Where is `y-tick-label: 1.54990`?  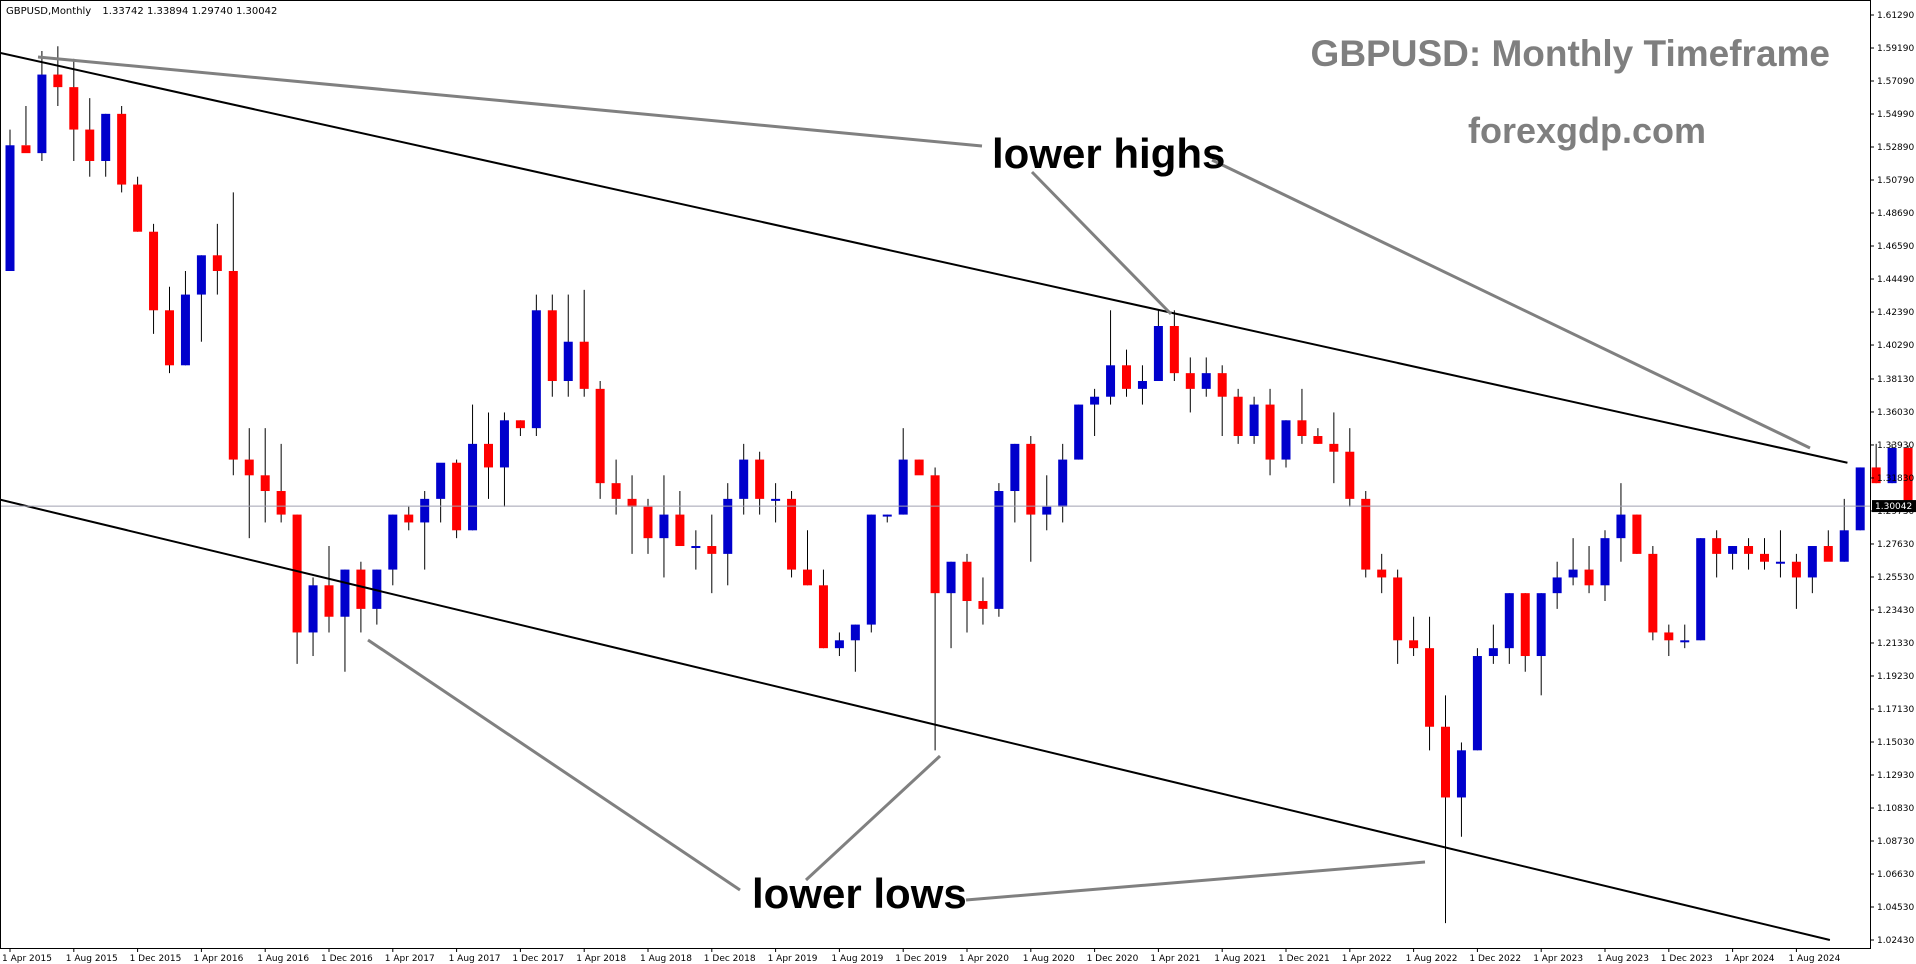 y-tick-label: 1.54990 is located at coordinates (1895, 115).